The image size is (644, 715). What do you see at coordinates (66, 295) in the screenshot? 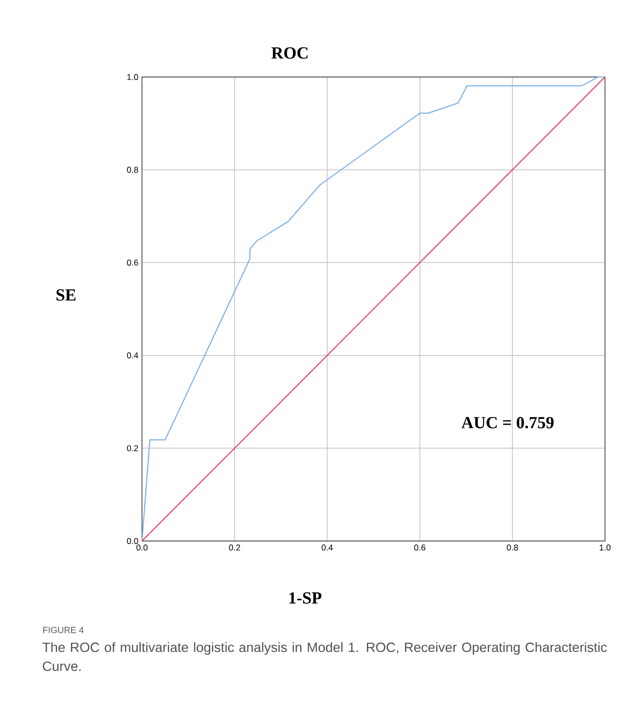
I see `y-axis-title: SE` at bounding box center [66, 295].